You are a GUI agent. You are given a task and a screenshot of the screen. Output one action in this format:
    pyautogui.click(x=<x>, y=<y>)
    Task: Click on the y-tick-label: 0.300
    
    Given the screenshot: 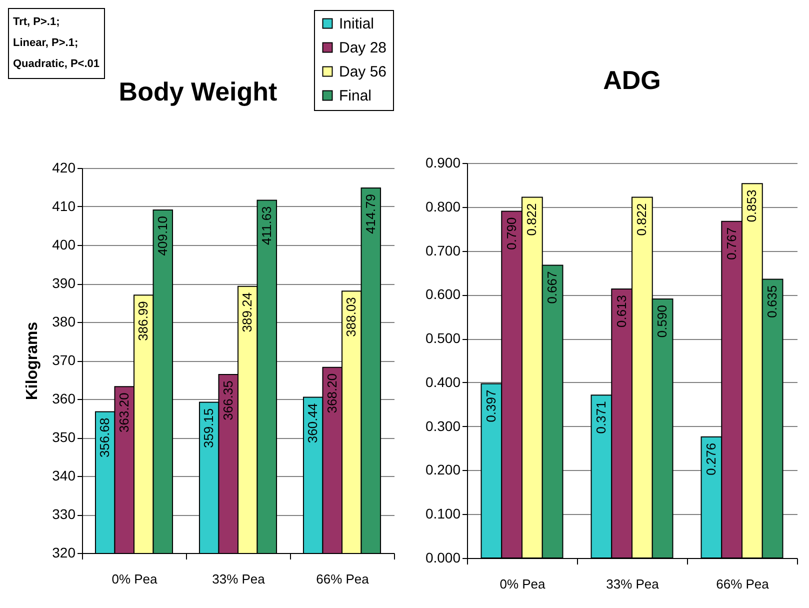 What is the action you would take?
    pyautogui.click(x=443, y=426)
    